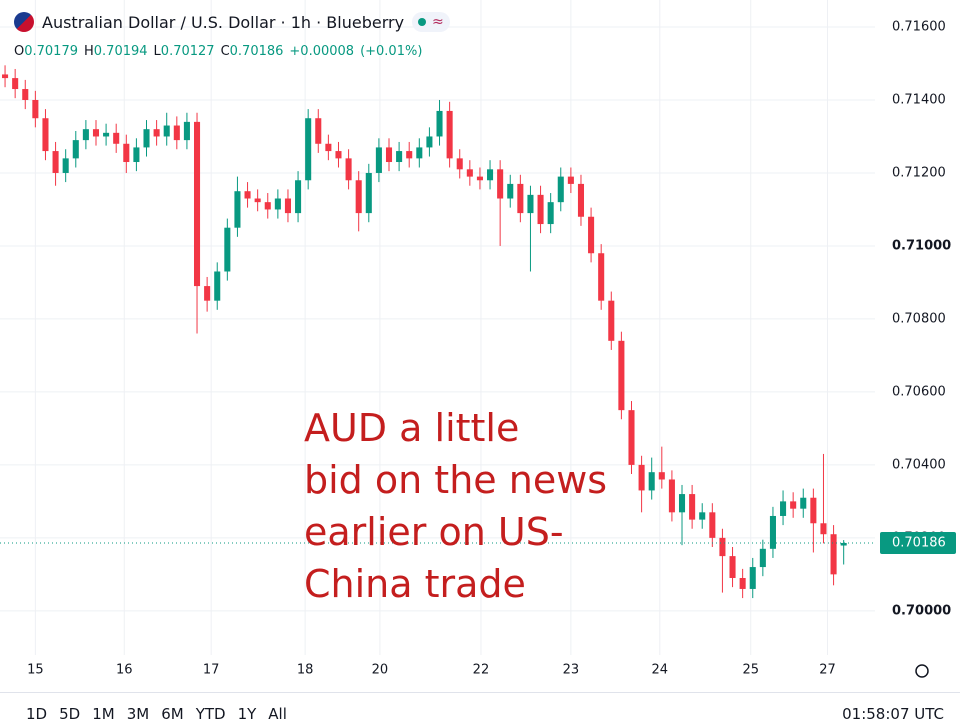 The image size is (960, 723). Describe the element at coordinates (70, 714) in the screenshot. I see `range-button: 5D` at that location.